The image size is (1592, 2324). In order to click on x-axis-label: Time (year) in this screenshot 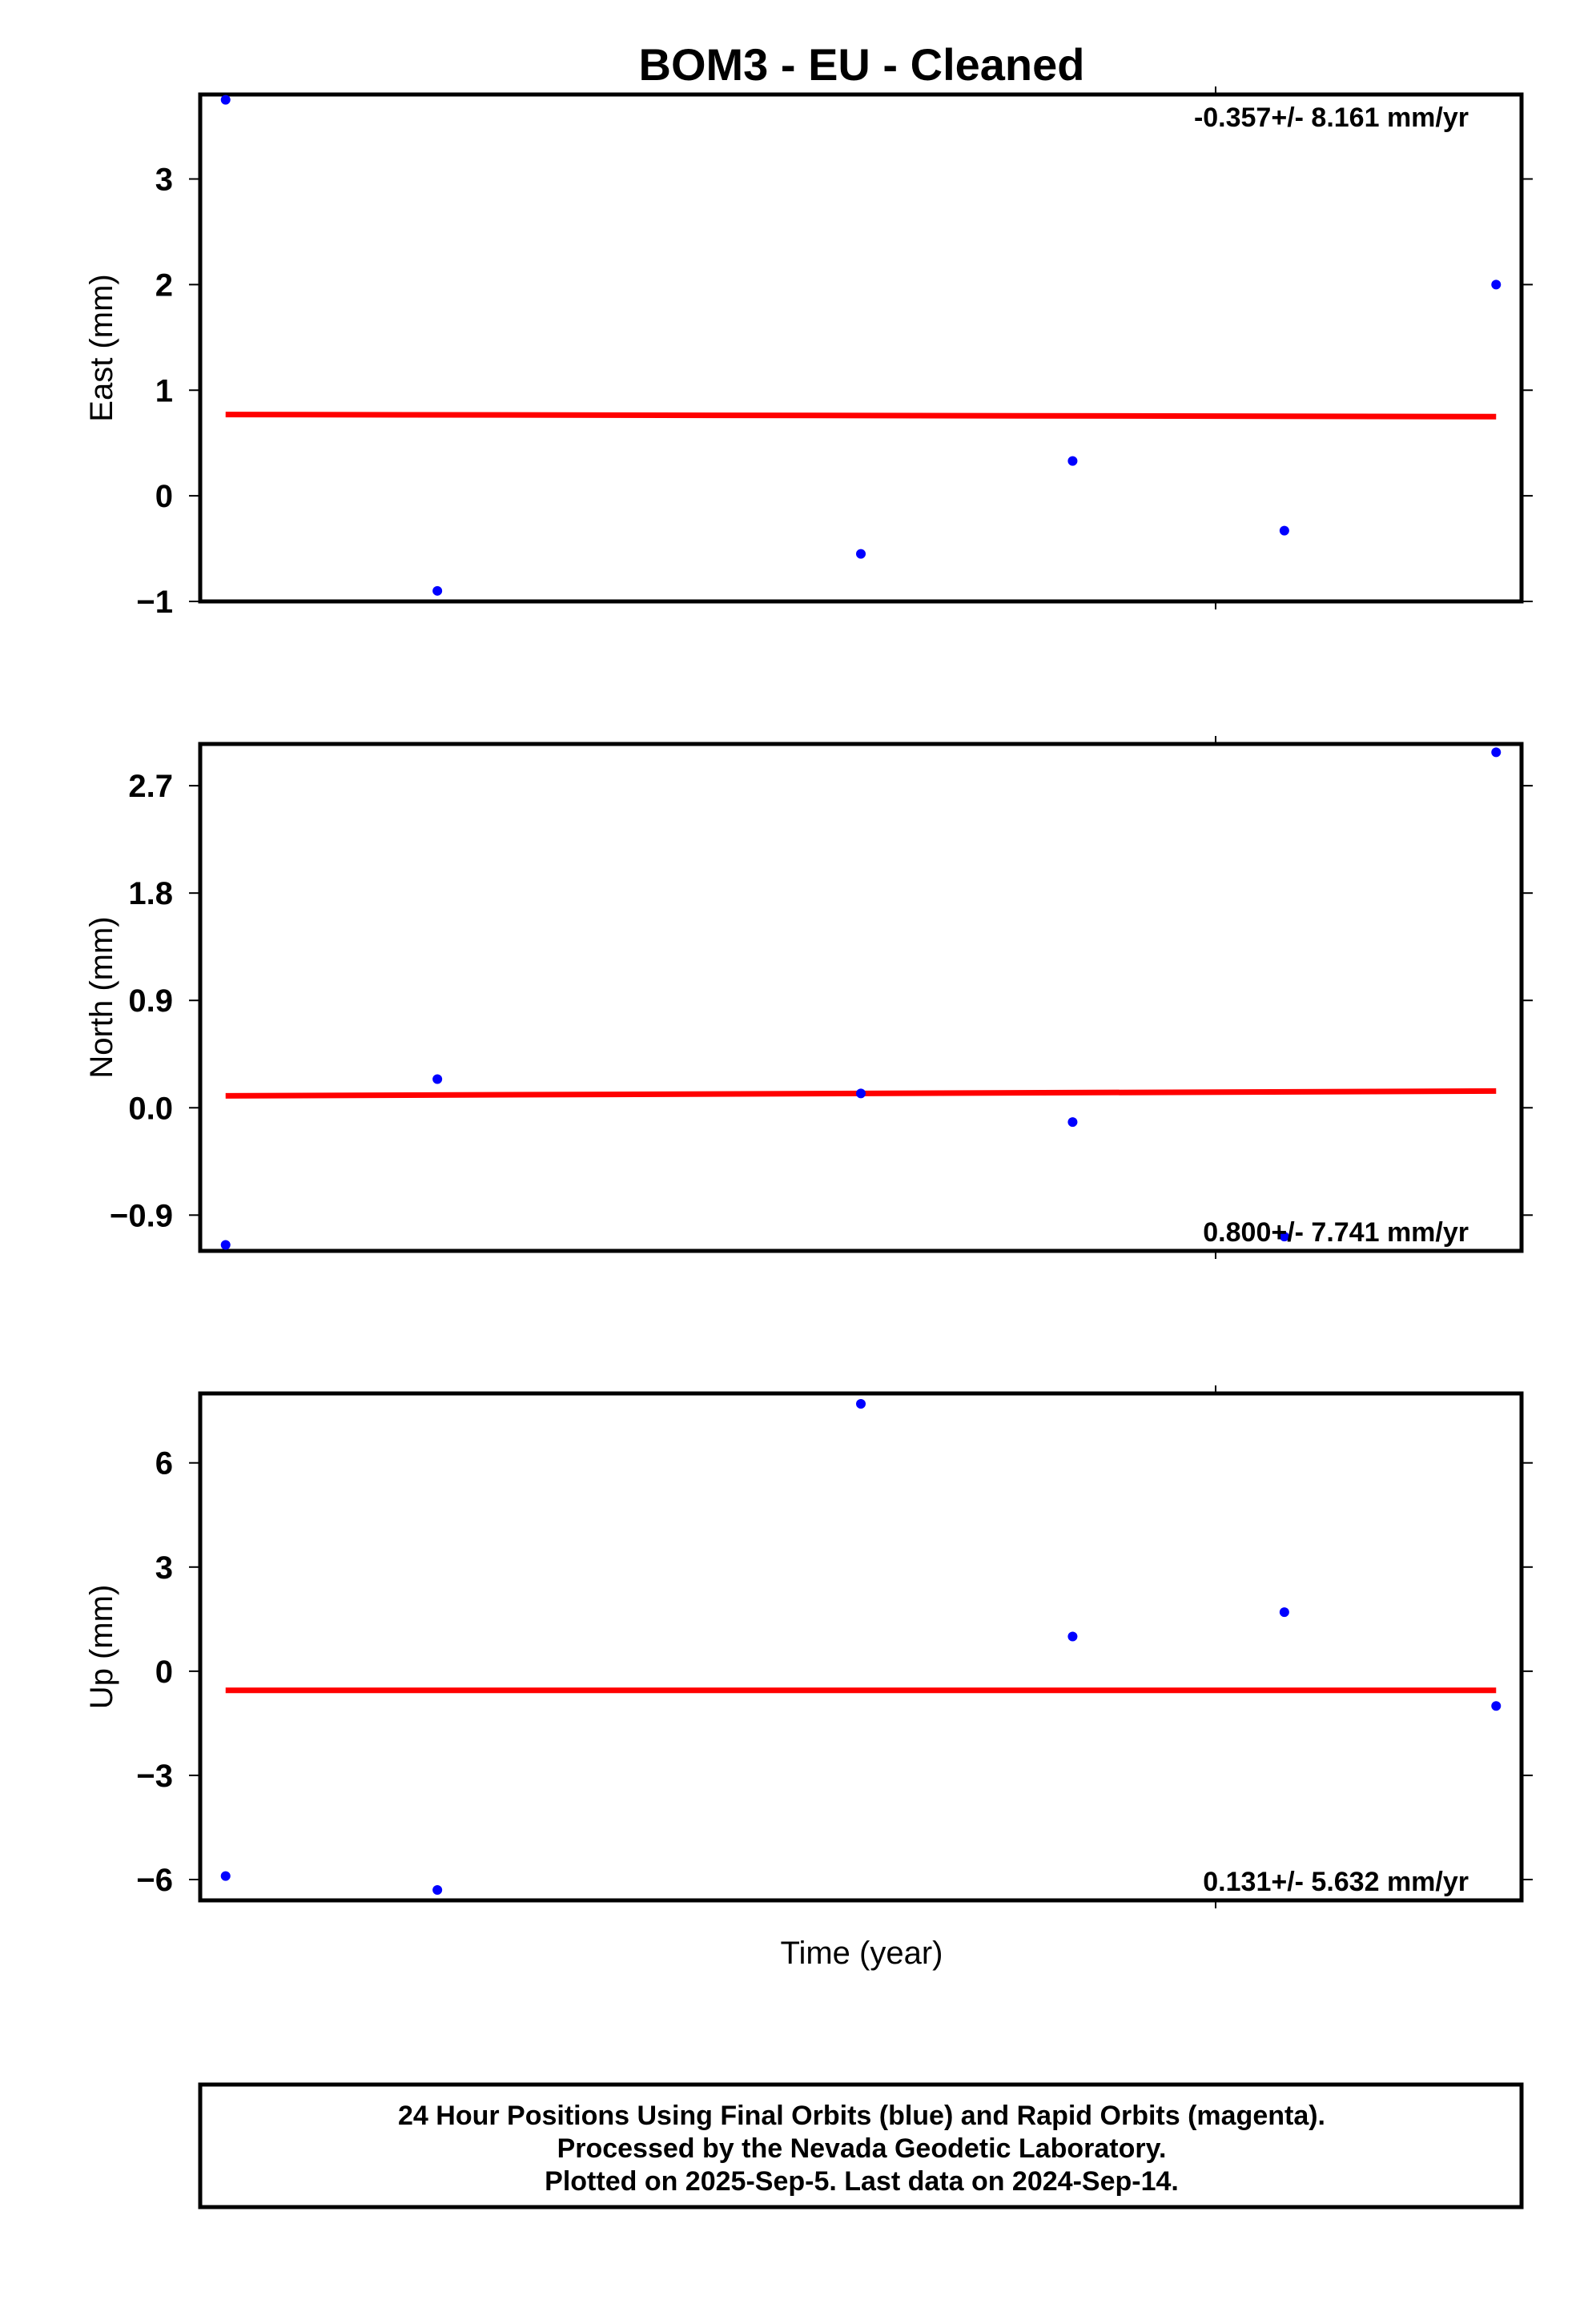, I will do `click(862, 1953)`.